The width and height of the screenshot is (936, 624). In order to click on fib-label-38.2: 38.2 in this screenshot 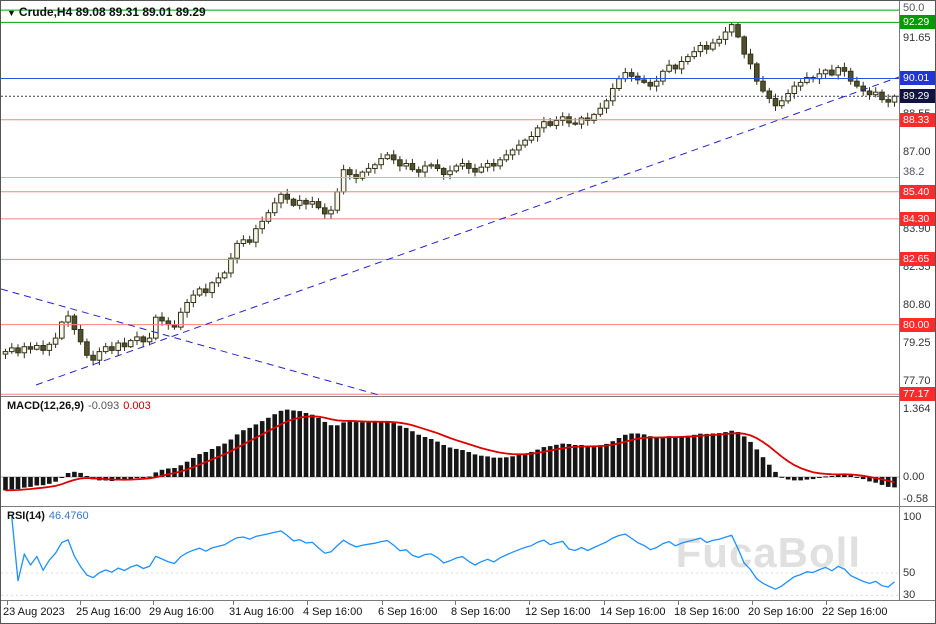, I will do `click(914, 171)`.